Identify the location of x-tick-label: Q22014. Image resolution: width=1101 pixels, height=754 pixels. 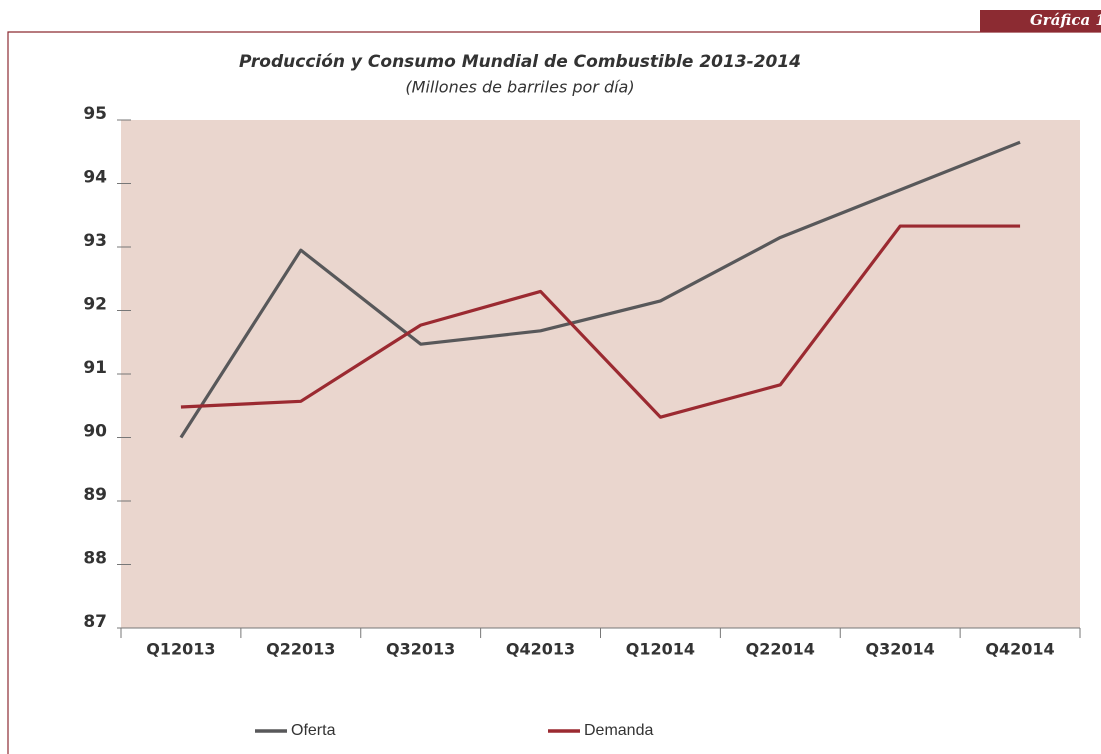
(780, 649).